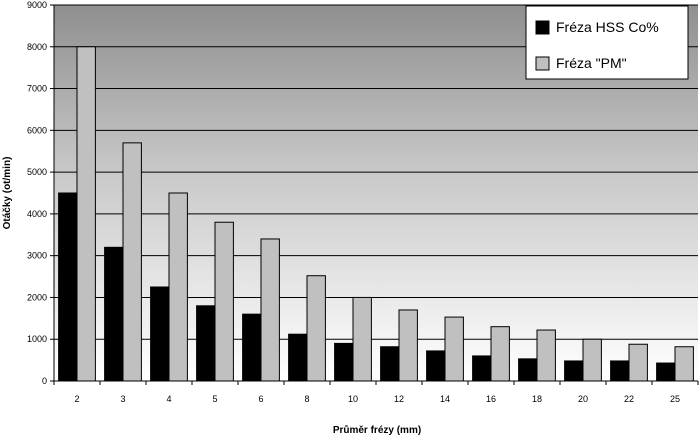 This screenshot has width=700, height=437. What do you see at coordinates (537, 399) in the screenshot?
I see `x-tick-label: 18` at bounding box center [537, 399].